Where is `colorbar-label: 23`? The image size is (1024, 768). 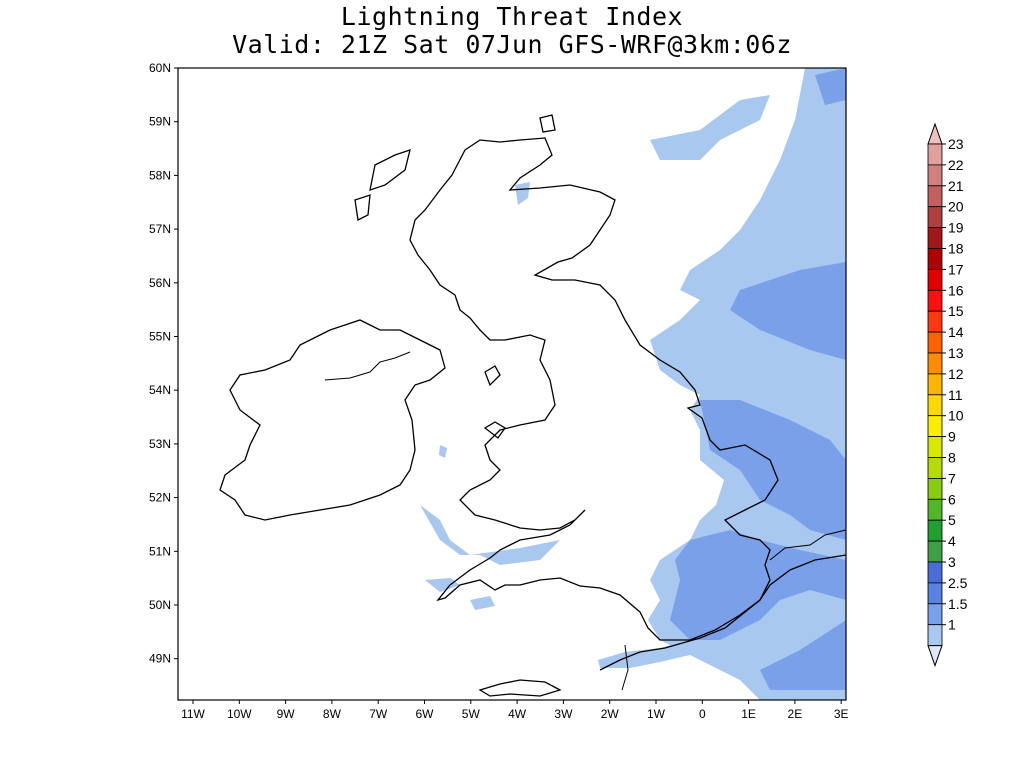 colorbar-label: 23 is located at coordinates (956, 144).